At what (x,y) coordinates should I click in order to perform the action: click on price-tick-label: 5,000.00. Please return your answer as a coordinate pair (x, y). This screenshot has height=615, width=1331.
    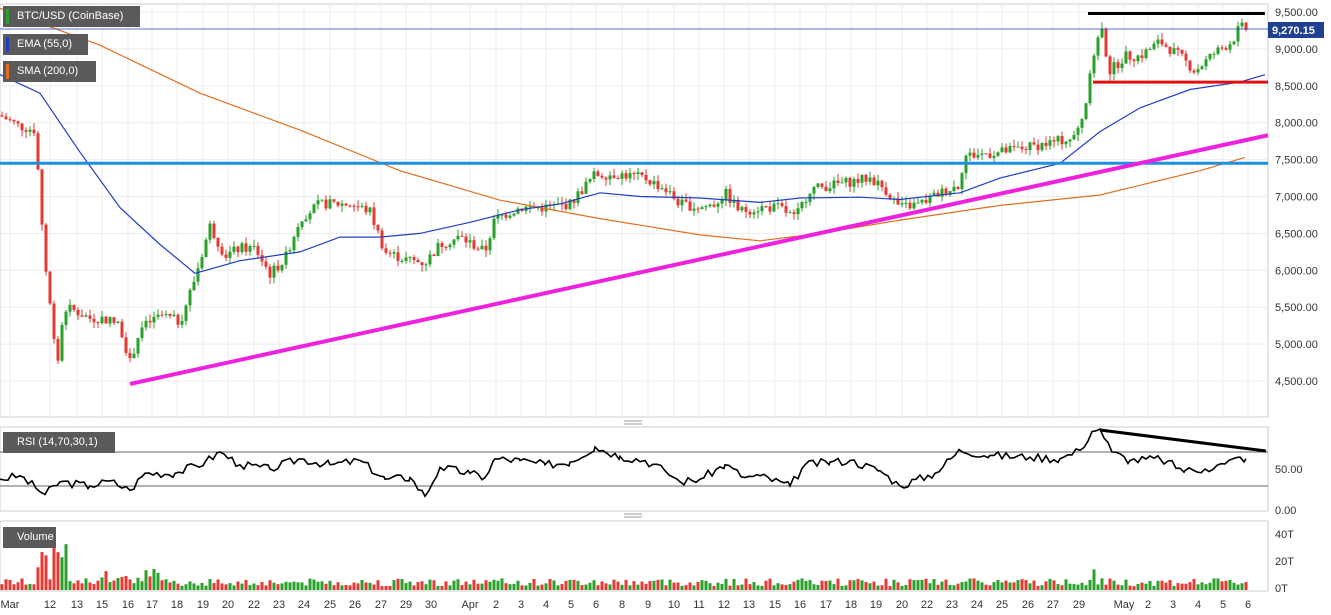
    Looking at the image, I should click on (1296, 345).